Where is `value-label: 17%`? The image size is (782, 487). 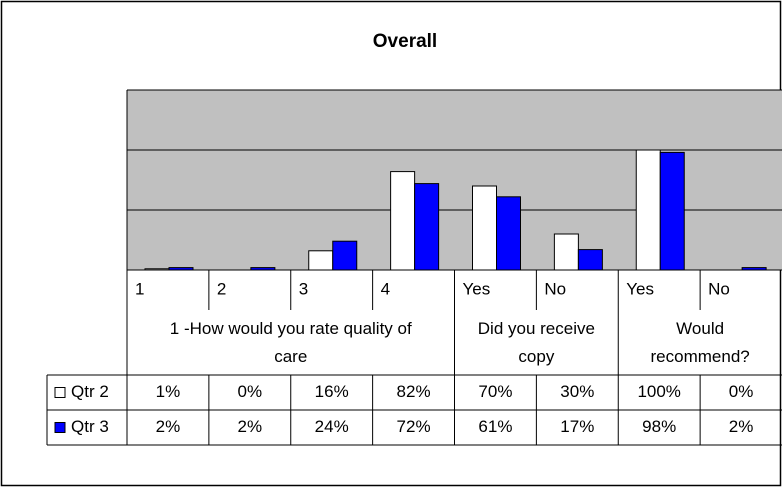
value-label: 17% is located at coordinates (577, 426).